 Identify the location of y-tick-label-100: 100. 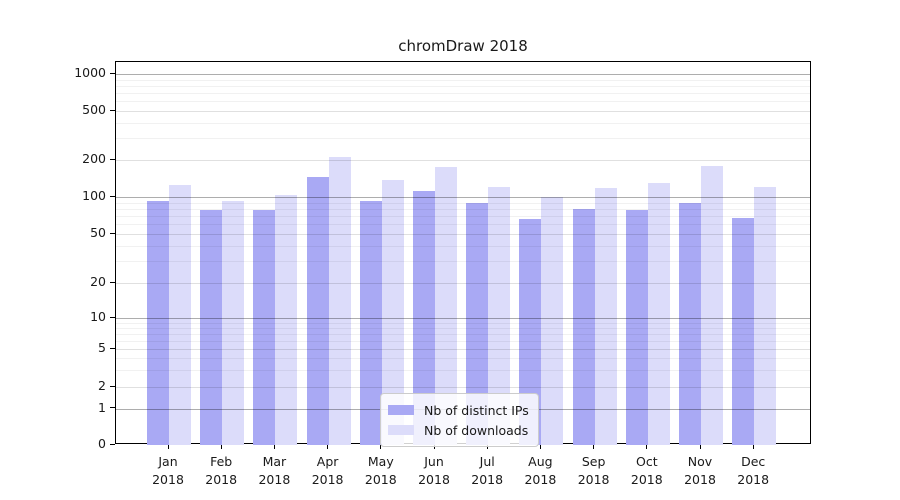
(94, 195).